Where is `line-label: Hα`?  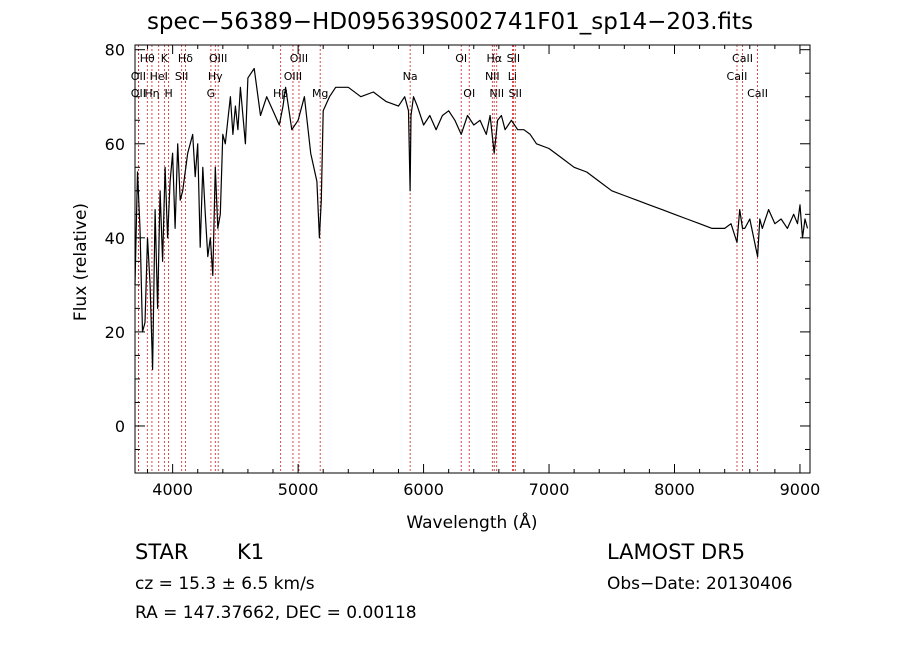
line-label: Hα is located at coordinates (494, 58).